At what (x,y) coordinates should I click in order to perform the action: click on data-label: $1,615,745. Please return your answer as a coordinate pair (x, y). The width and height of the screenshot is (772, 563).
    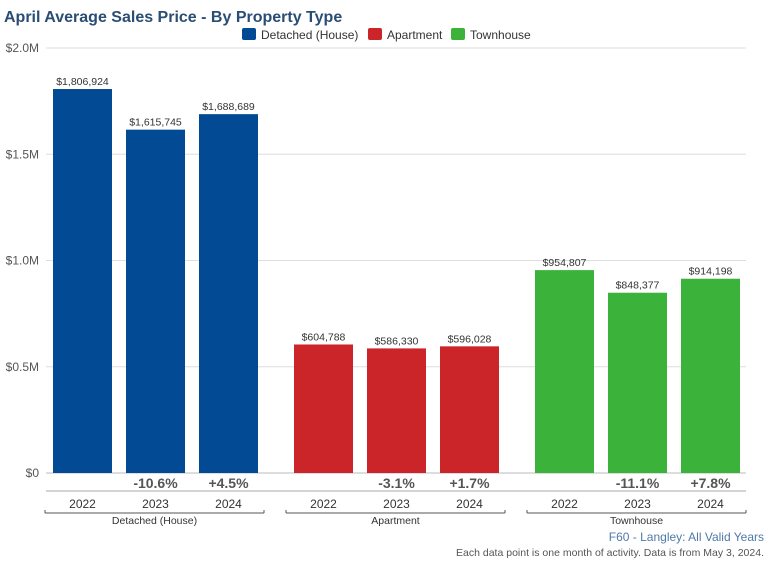
    Looking at the image, I should click on (155, 123).